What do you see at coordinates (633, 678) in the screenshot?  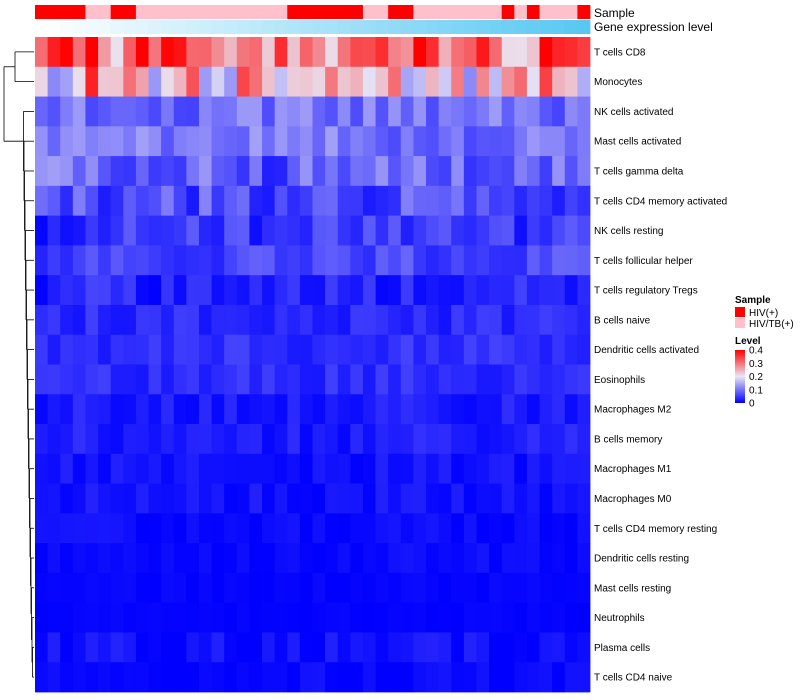 I see `row-label: T cells CD4 naive` at bounding box center [633, 678].